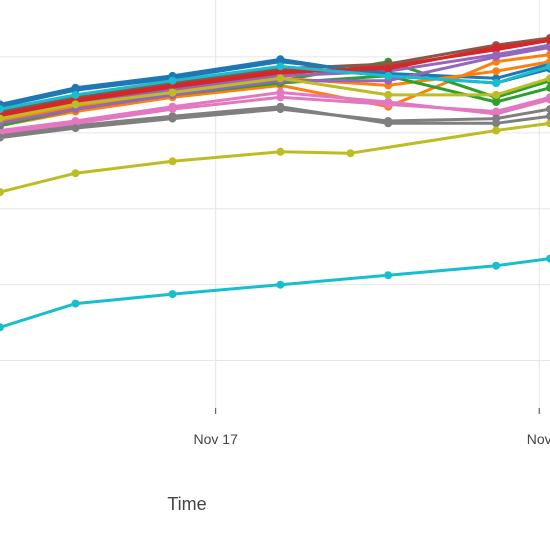  What do you see at coordinates (216, 439) in the screenshot?
I see `x-tick-label: Nov 17` at bounding box center [216, 439].